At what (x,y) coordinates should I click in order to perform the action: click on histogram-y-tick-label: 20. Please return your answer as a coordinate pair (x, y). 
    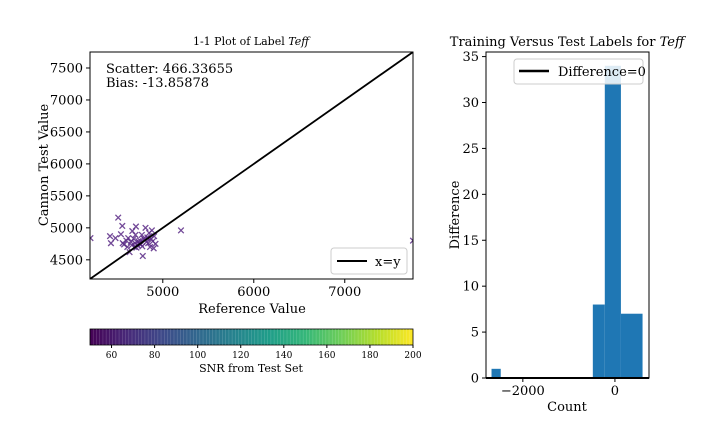
    Looking at the image, I should click on (470, 195).